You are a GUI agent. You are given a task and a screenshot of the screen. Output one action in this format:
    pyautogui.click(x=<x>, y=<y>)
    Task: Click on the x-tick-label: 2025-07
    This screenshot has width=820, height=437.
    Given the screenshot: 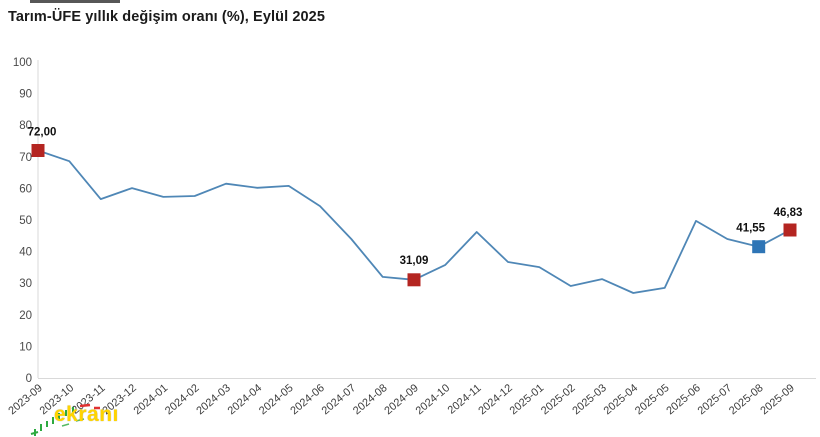 What is the action you would take?
    pyautogui.click(x=715, y=399)
    